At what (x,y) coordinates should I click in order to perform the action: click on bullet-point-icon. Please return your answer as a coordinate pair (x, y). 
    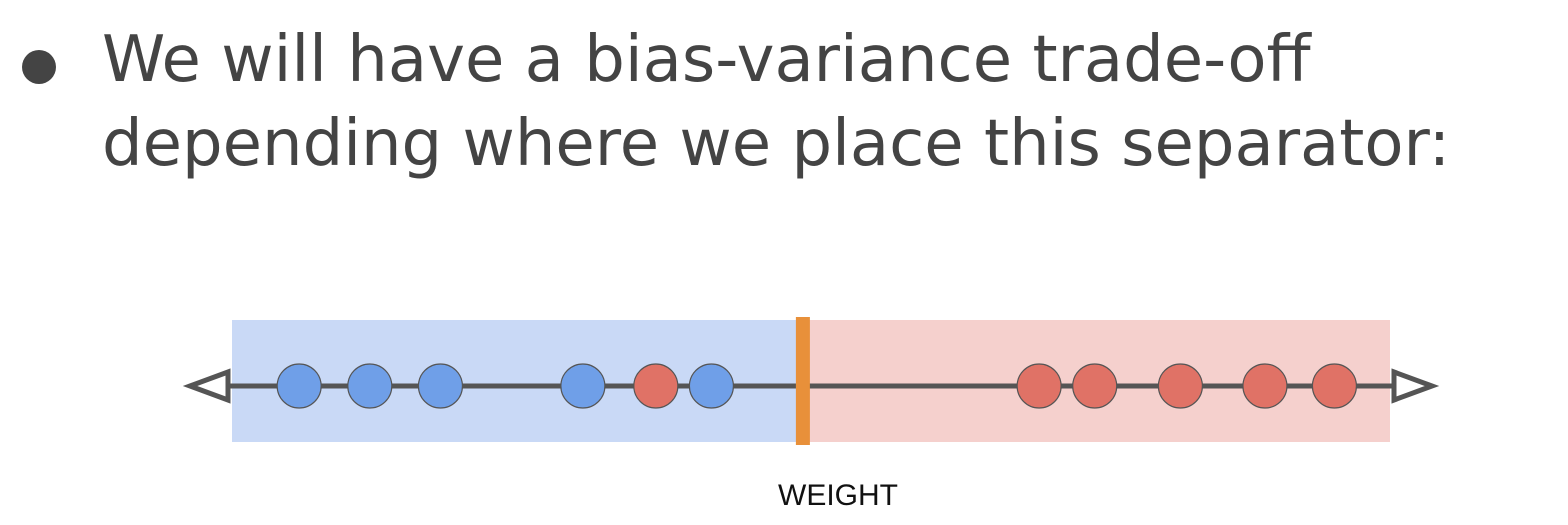
    Looking at the image, I should click on (39, 67).